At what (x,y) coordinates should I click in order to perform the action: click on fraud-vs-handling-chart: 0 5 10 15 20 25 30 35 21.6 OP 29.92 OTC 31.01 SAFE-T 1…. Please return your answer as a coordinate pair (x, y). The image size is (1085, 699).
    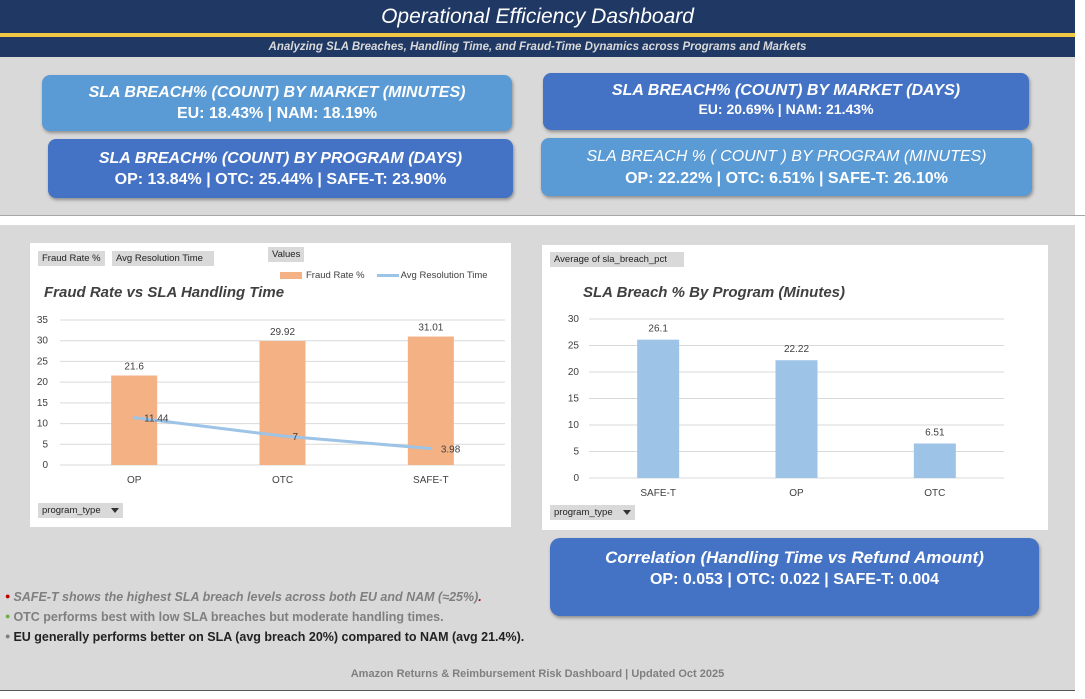
    Looking at the image, I should click on (271, 400).